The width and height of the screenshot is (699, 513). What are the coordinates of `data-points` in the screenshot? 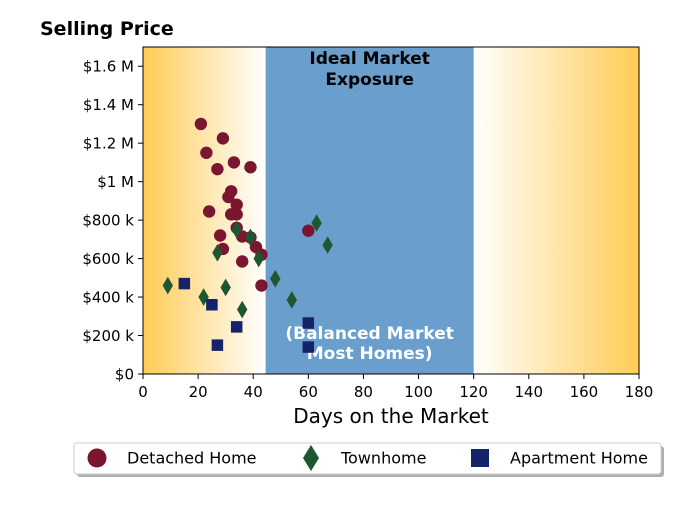 It's located at (247, 235).